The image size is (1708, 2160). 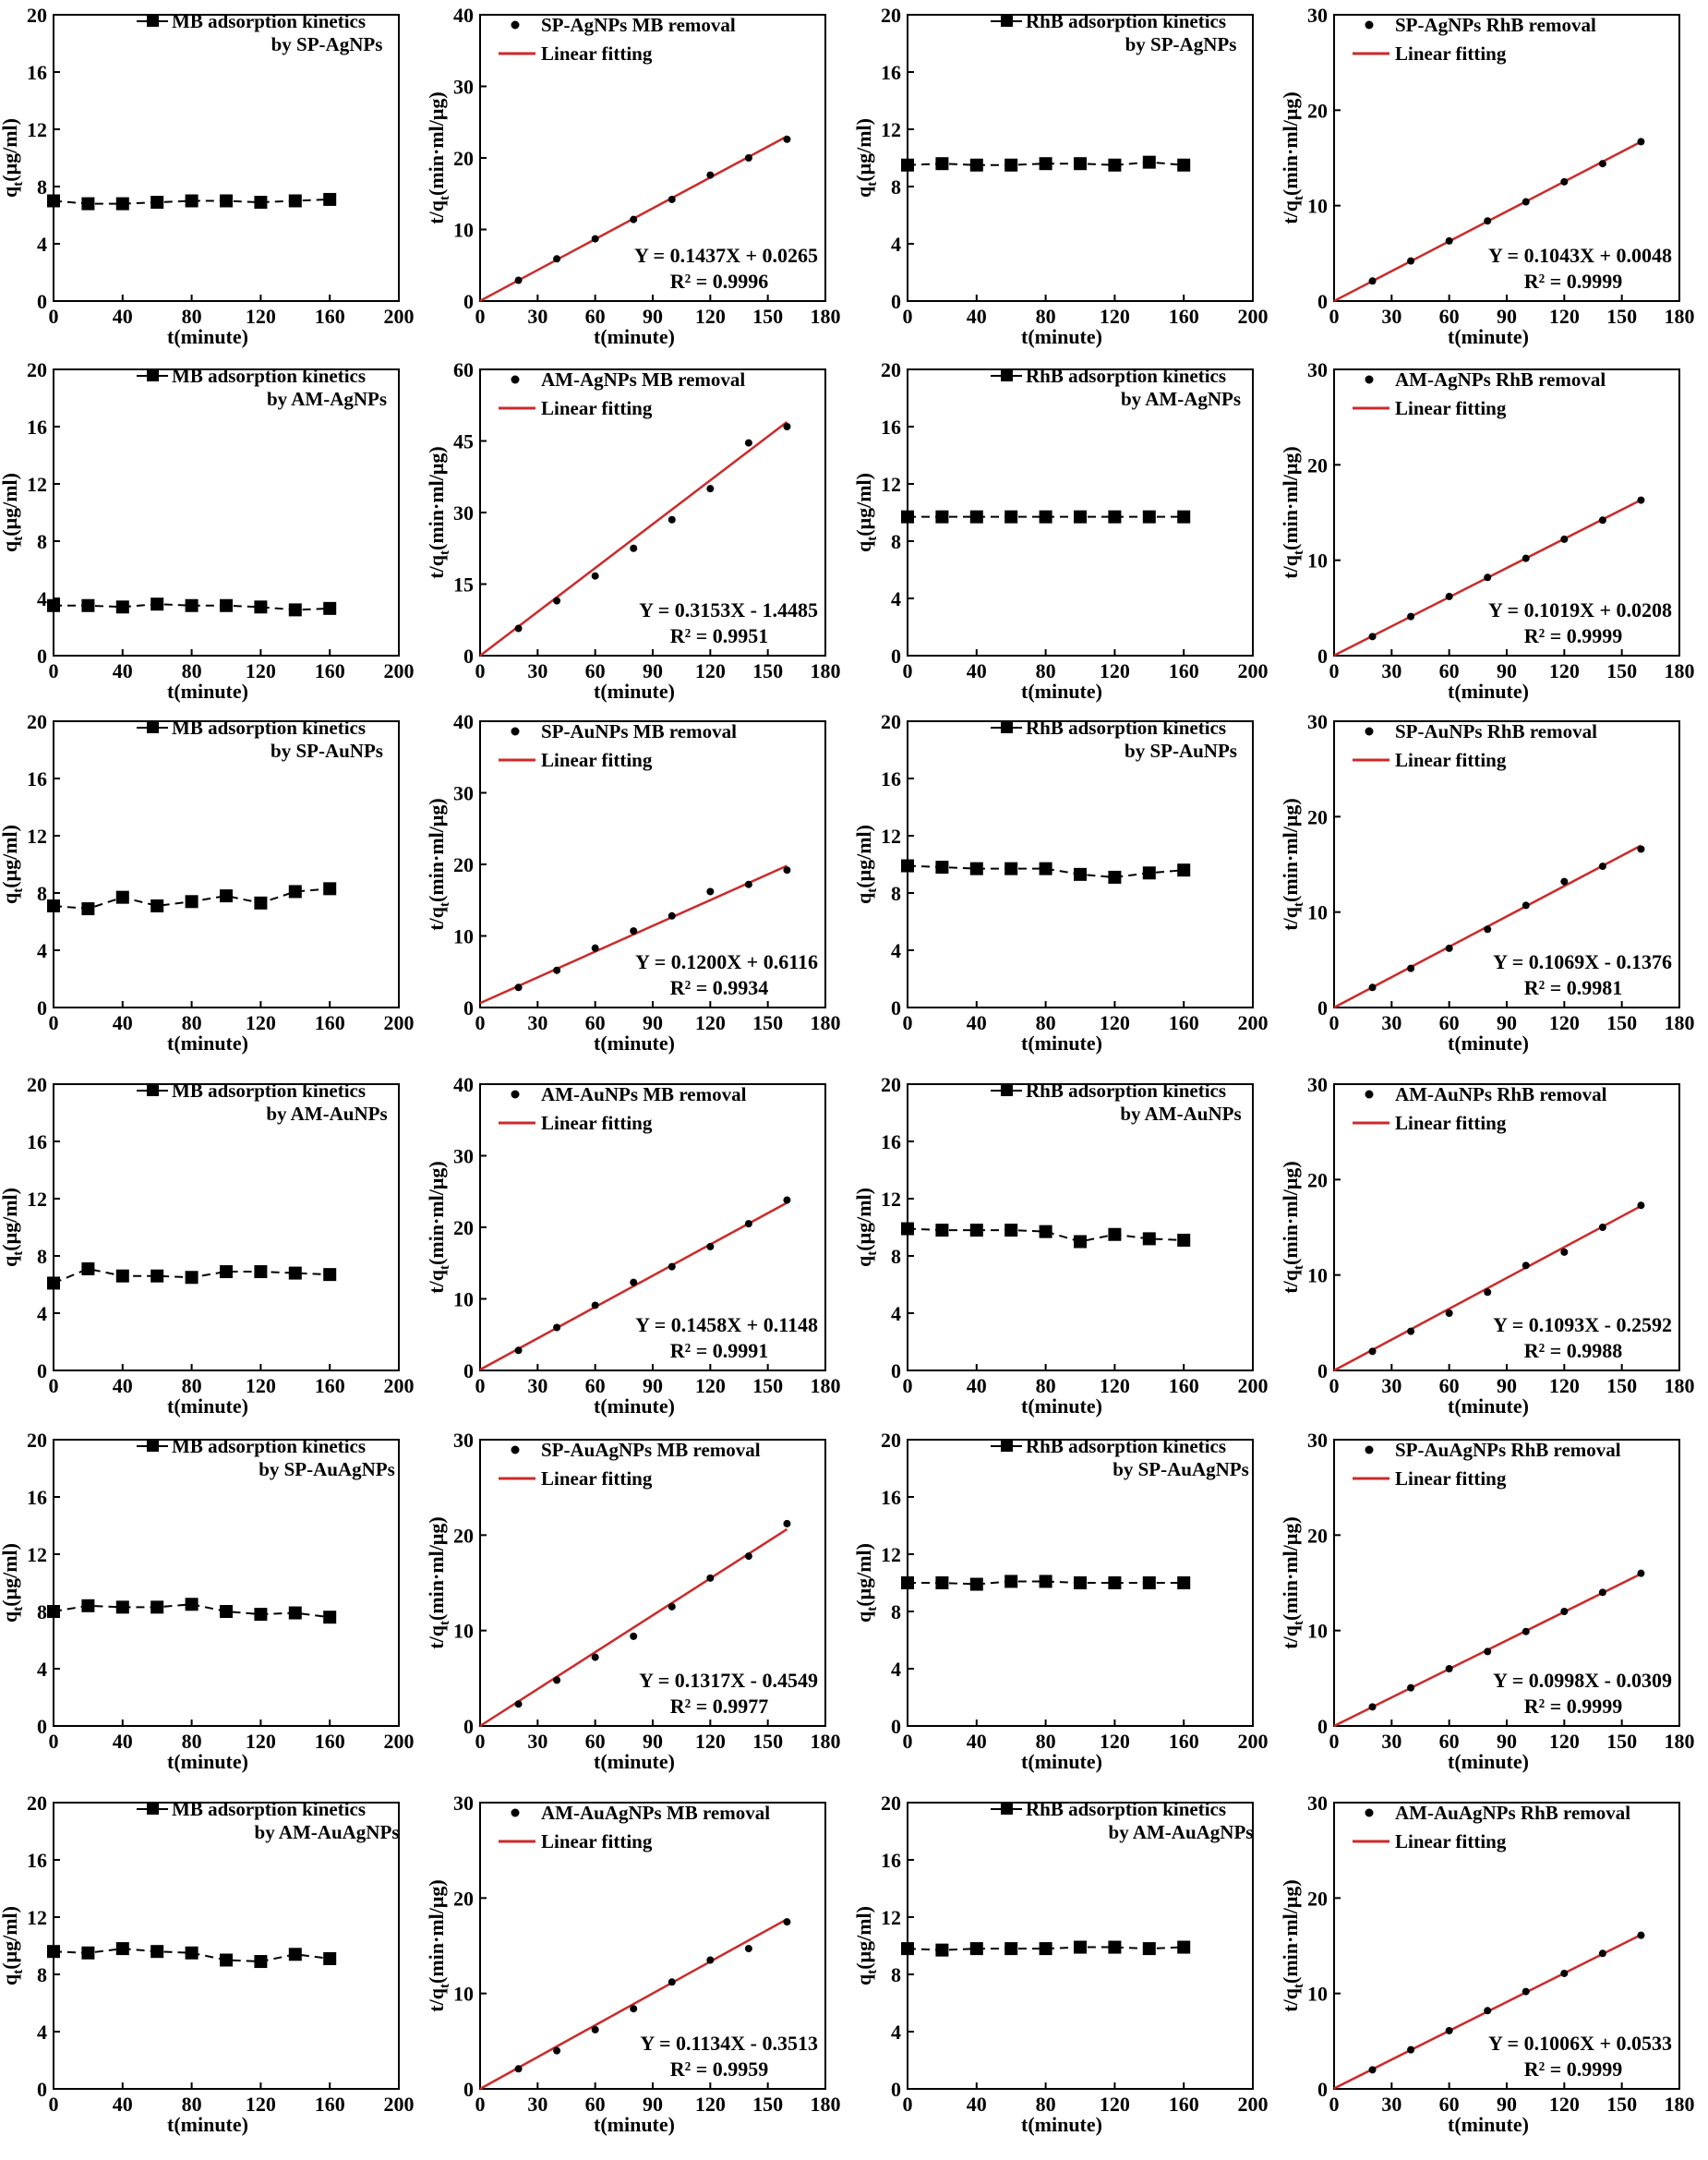 What do you see at coordinates (719, 2069) in the screenshot?
I see `fit-r-squared: R² = 0.9959` at bounding box center [719, 2069].